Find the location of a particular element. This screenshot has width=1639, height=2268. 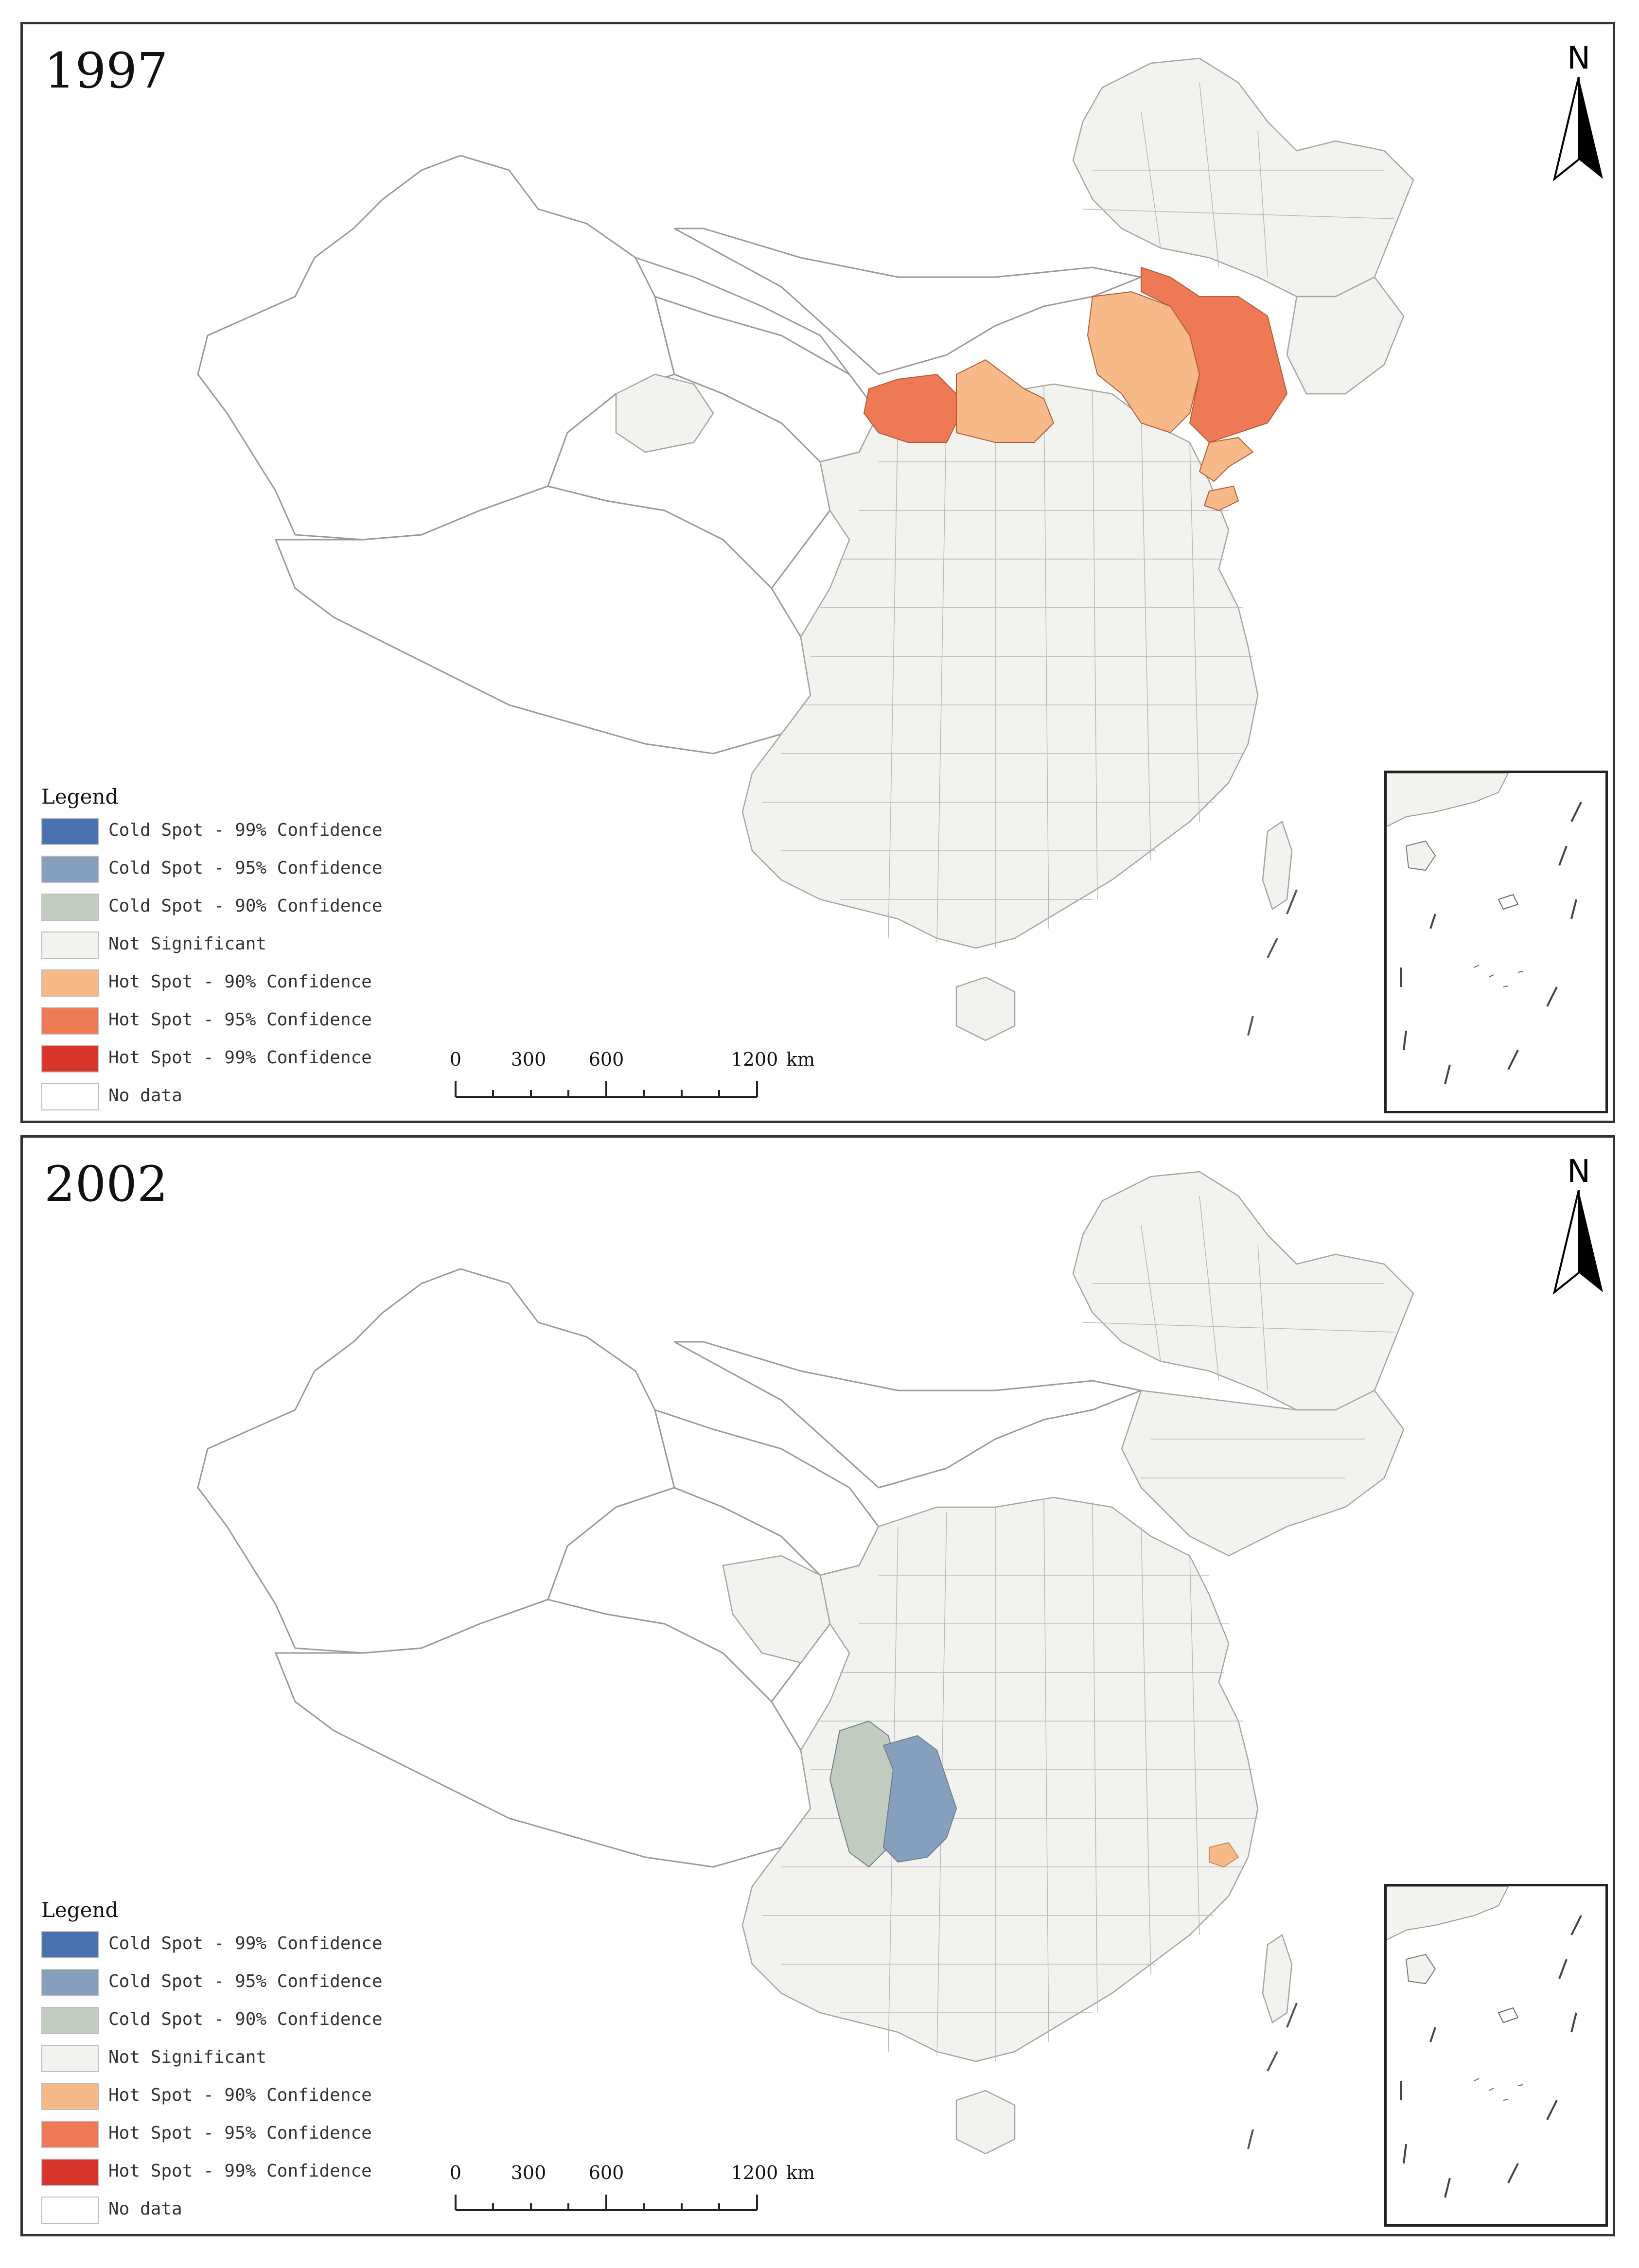

hotspot-inner-mongolia-central is located at coordinates (1005, 401).